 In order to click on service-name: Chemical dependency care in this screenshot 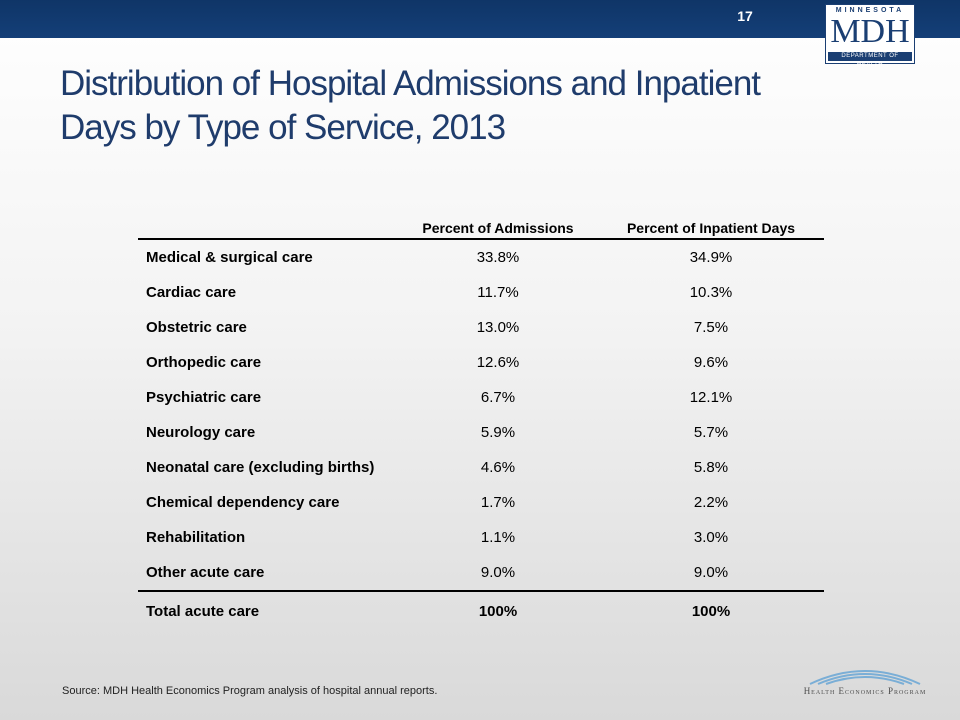, I will do `click(243, 502)`.